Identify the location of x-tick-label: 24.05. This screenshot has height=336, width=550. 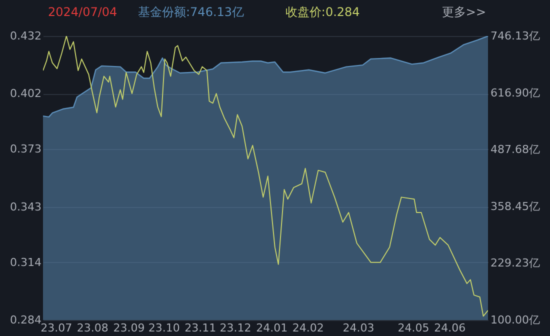
(414, 328).